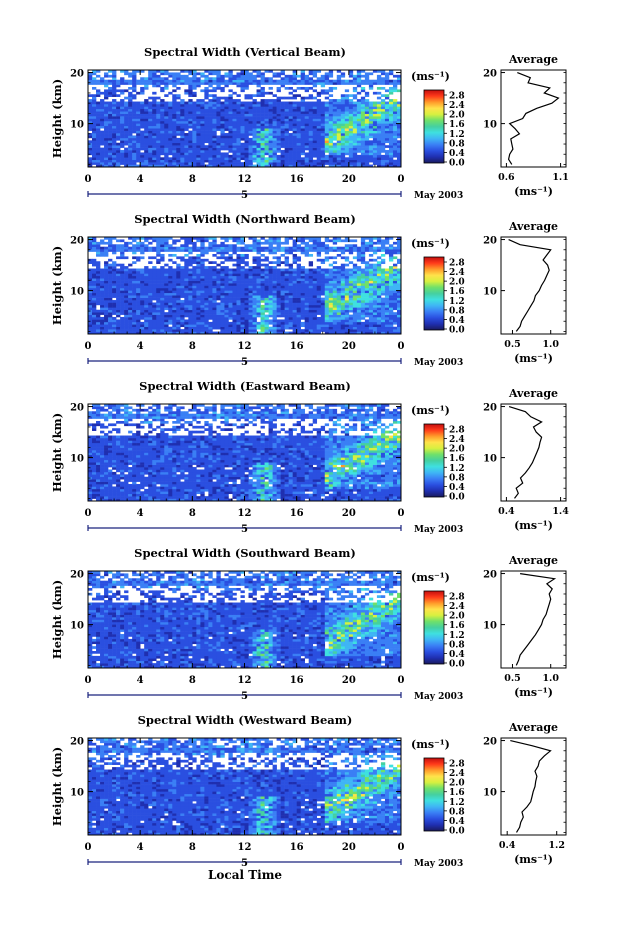 This screenshot has width=624, height=929. What do you see at coordinates (457, 97) in the screenshot?
I see `colorbar-tick-label: 2.8` at bounding box center [457, 97].